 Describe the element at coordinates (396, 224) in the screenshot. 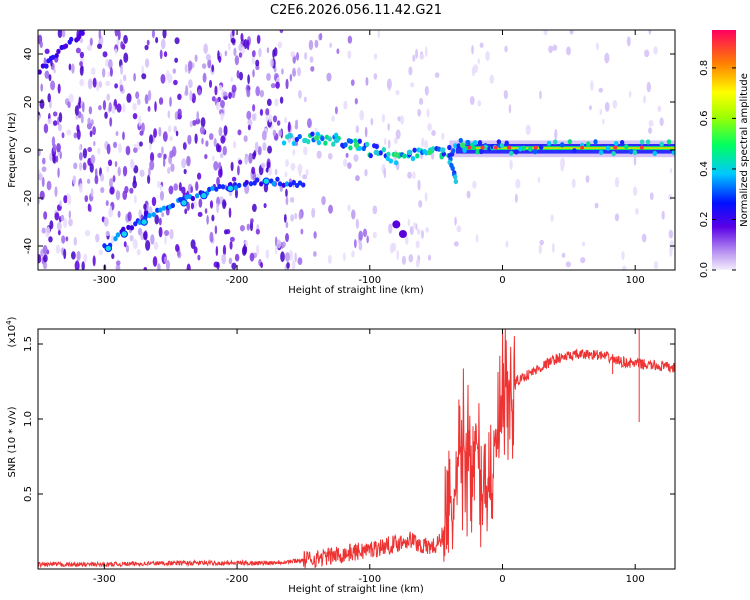

I see `blob-mark` at that location.